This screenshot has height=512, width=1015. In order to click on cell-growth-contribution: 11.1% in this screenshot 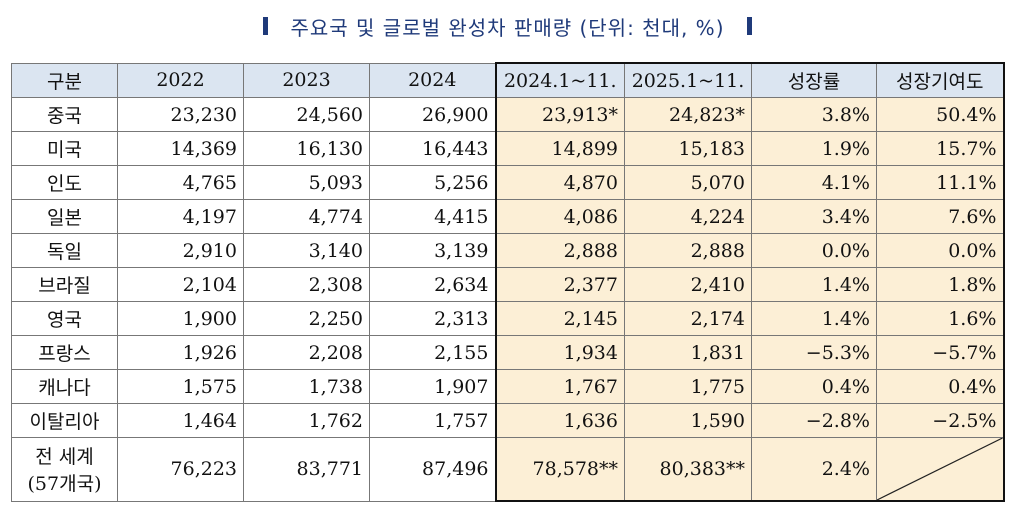, I will do `click(940, 182)`.